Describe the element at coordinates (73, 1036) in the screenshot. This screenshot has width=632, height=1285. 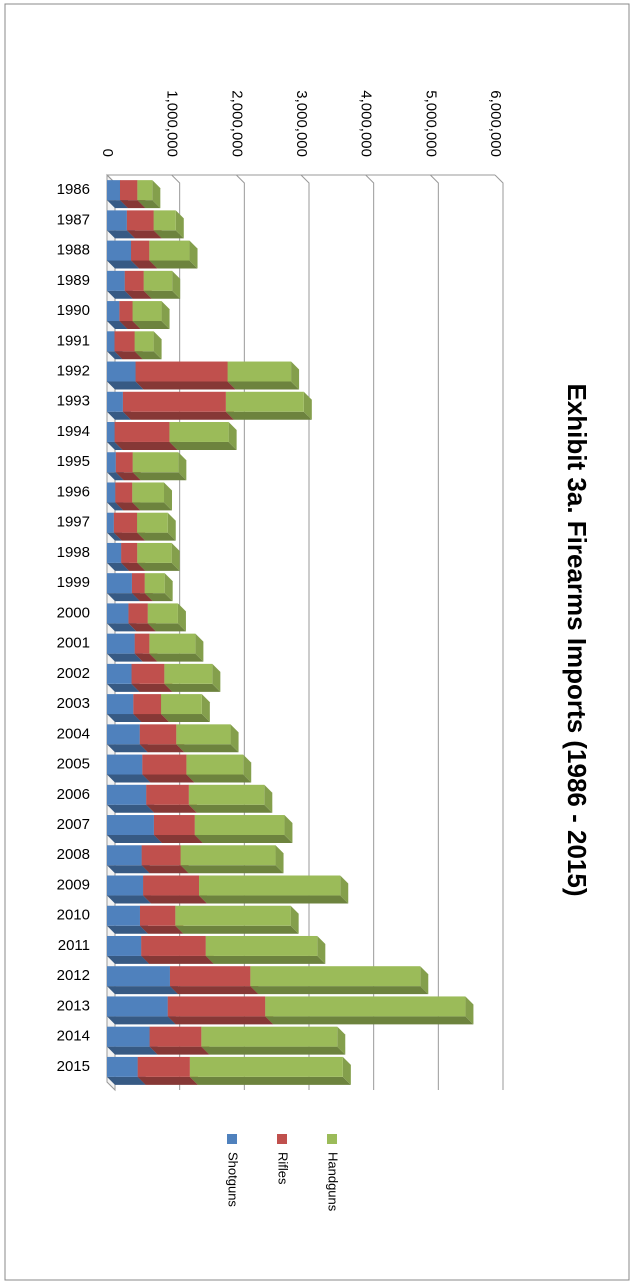
I see `x-tick-label: 2014` at that location.